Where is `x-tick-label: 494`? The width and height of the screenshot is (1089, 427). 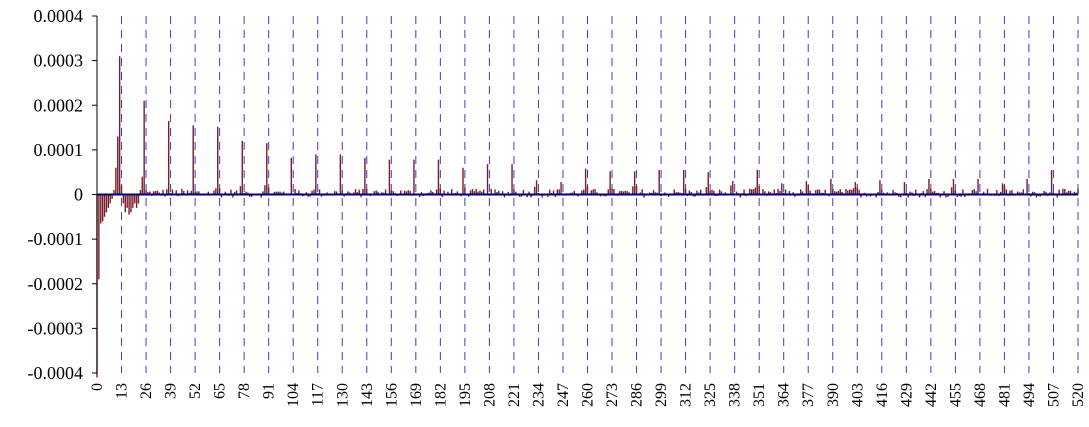 x-tick-label: 494 is located at coordinates (1029, 395).